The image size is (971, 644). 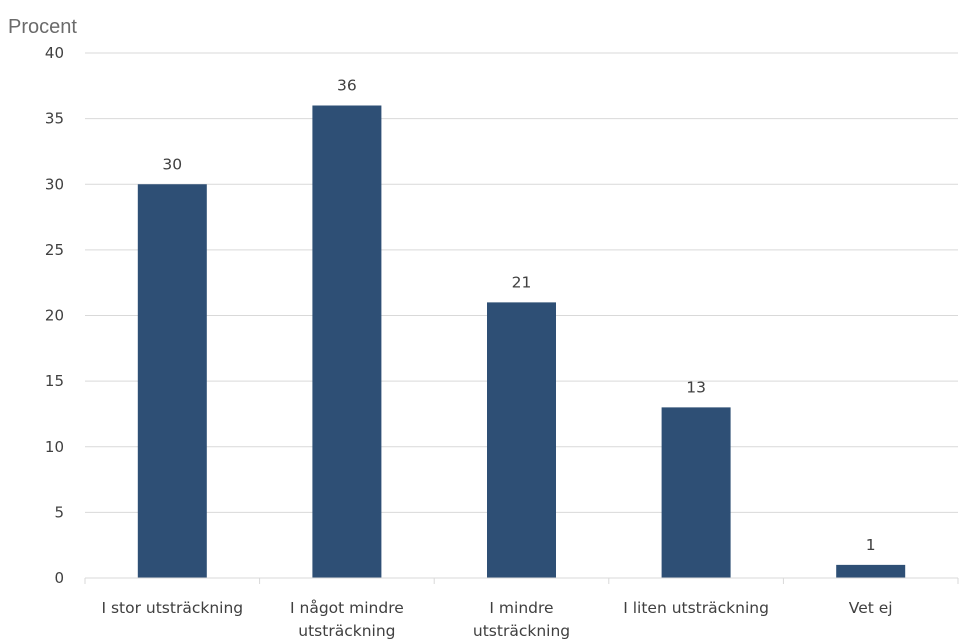 I want to click on y-tick-label: 0, so click(x=59, y=578).